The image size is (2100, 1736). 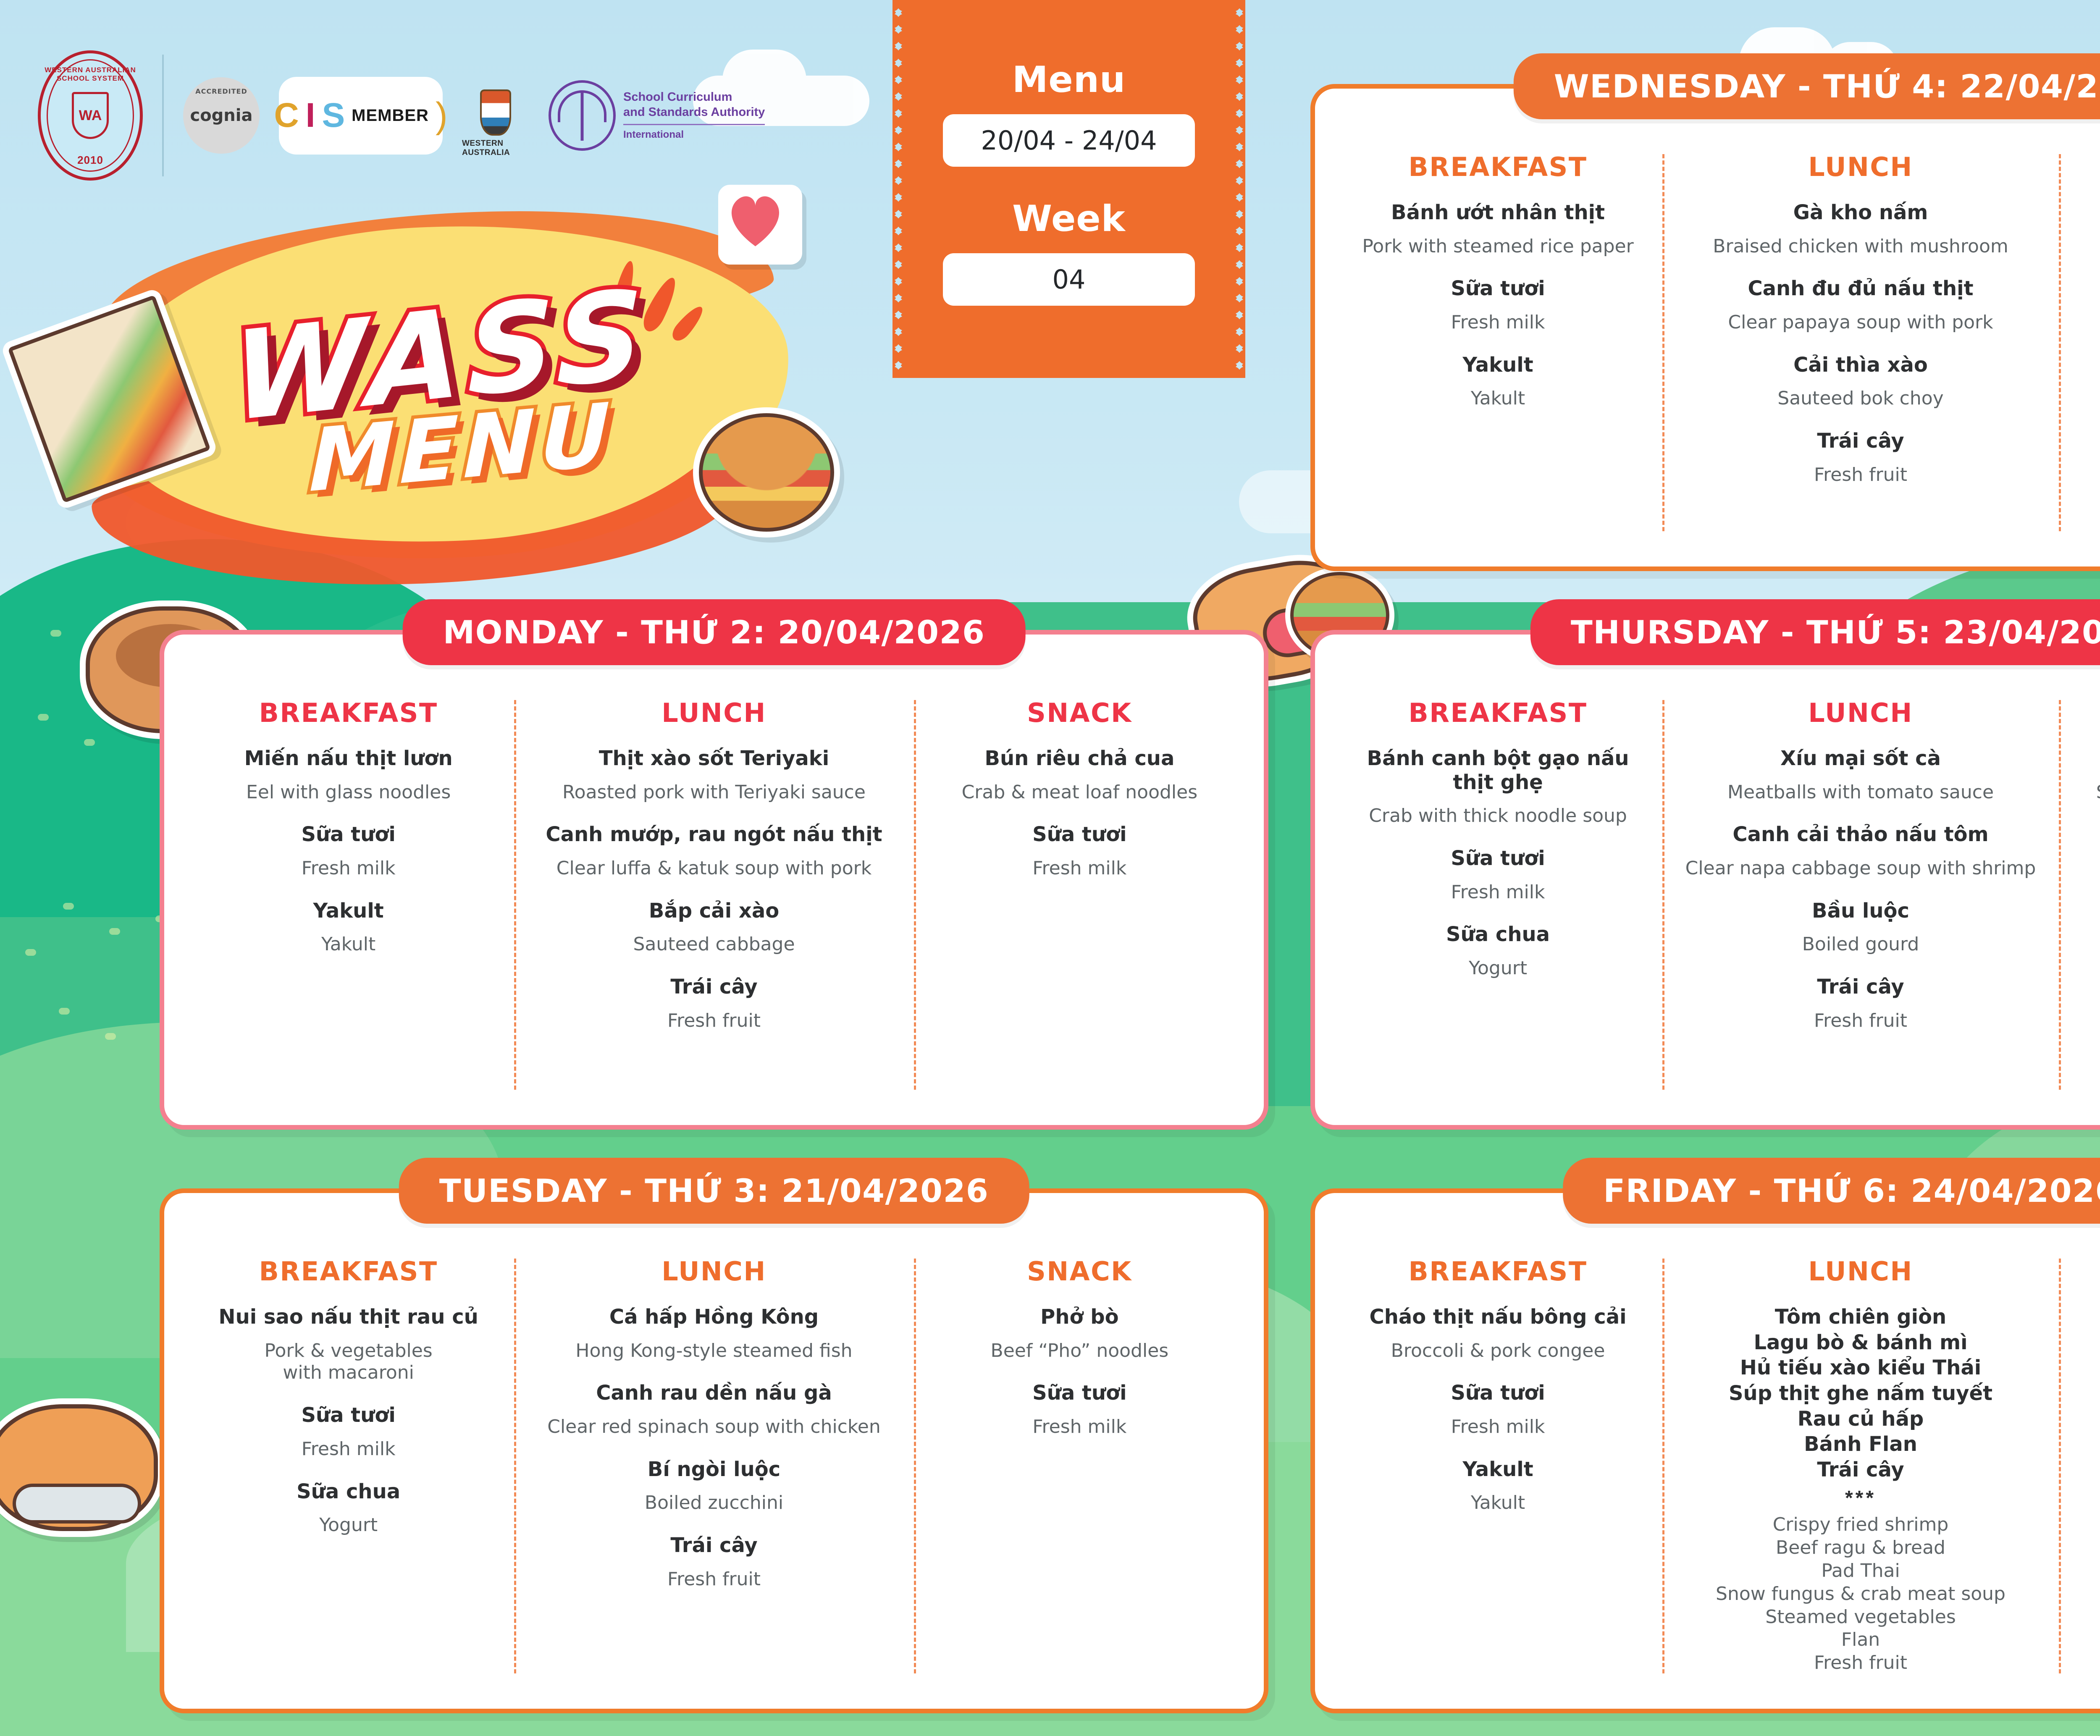 What do you see at coordinates (1069, 140) in the screenshot?
I see `date-range-field: 20/04 - 24/04` at bounding box center [1069, 140].